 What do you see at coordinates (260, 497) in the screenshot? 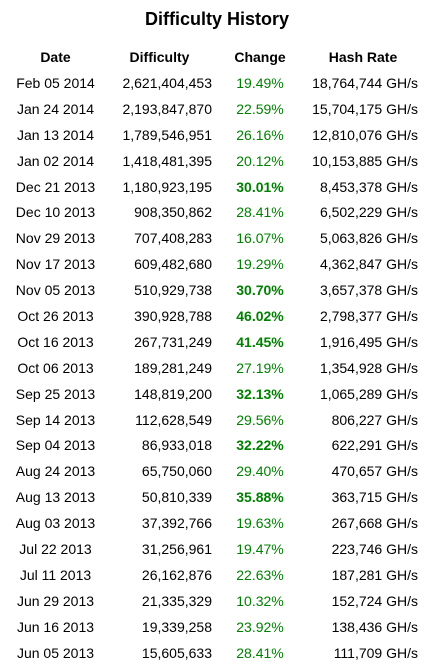
I see `change-cell: 35.88%` at bounding box center [260, 497].